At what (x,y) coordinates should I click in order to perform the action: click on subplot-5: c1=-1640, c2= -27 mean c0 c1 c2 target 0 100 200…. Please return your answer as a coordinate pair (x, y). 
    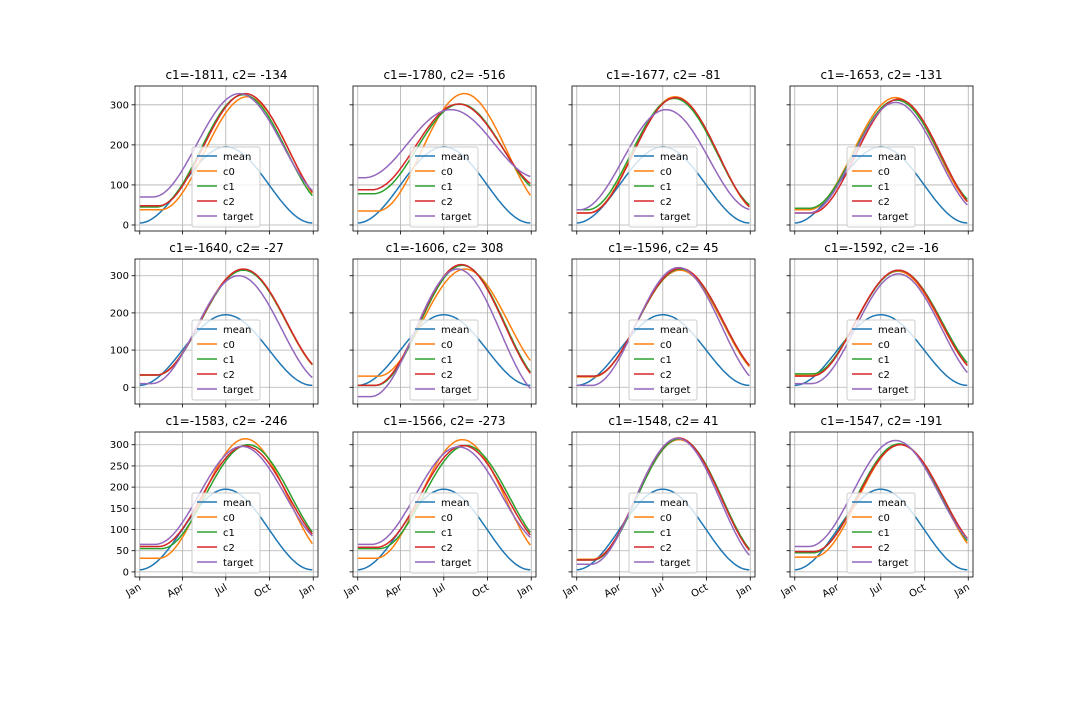
    Looking at the image, I should click on (214, 324).